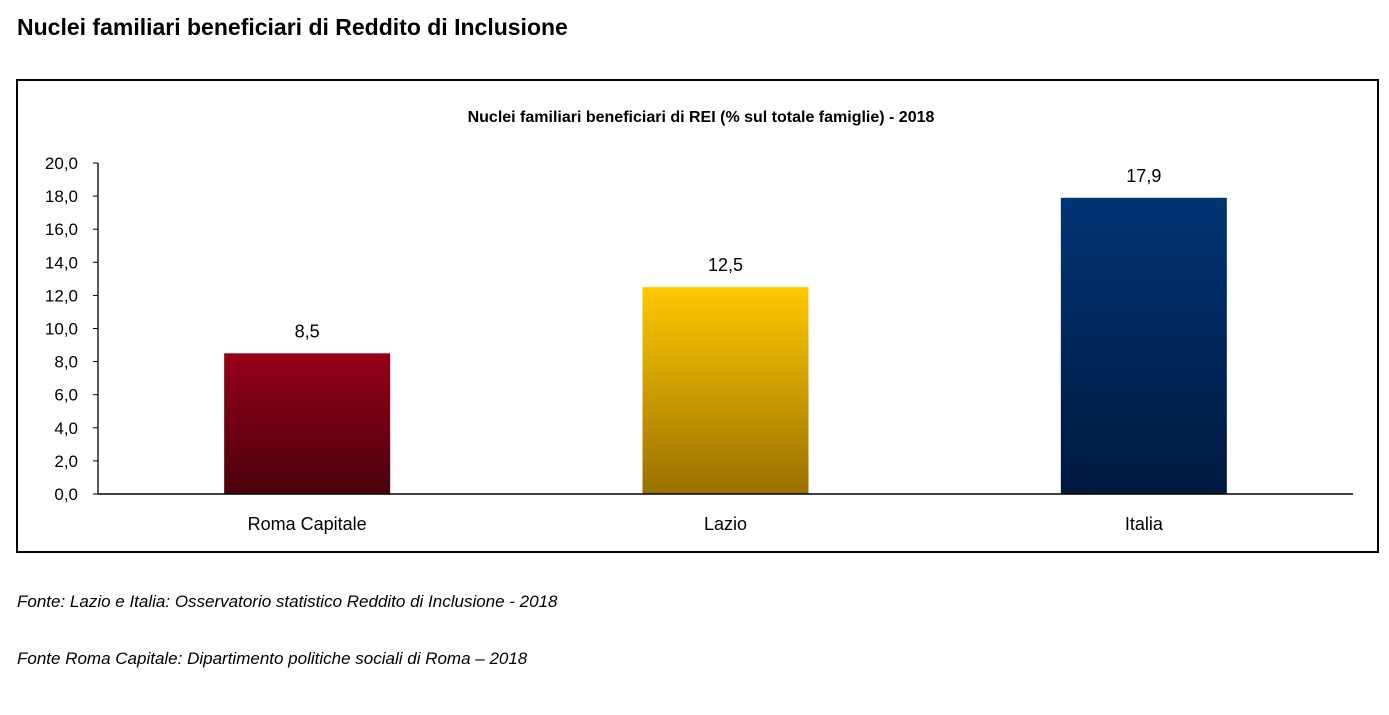 This screenshot has height=715, width=1389. I want to click on bar-italia, so click(1143, 345).